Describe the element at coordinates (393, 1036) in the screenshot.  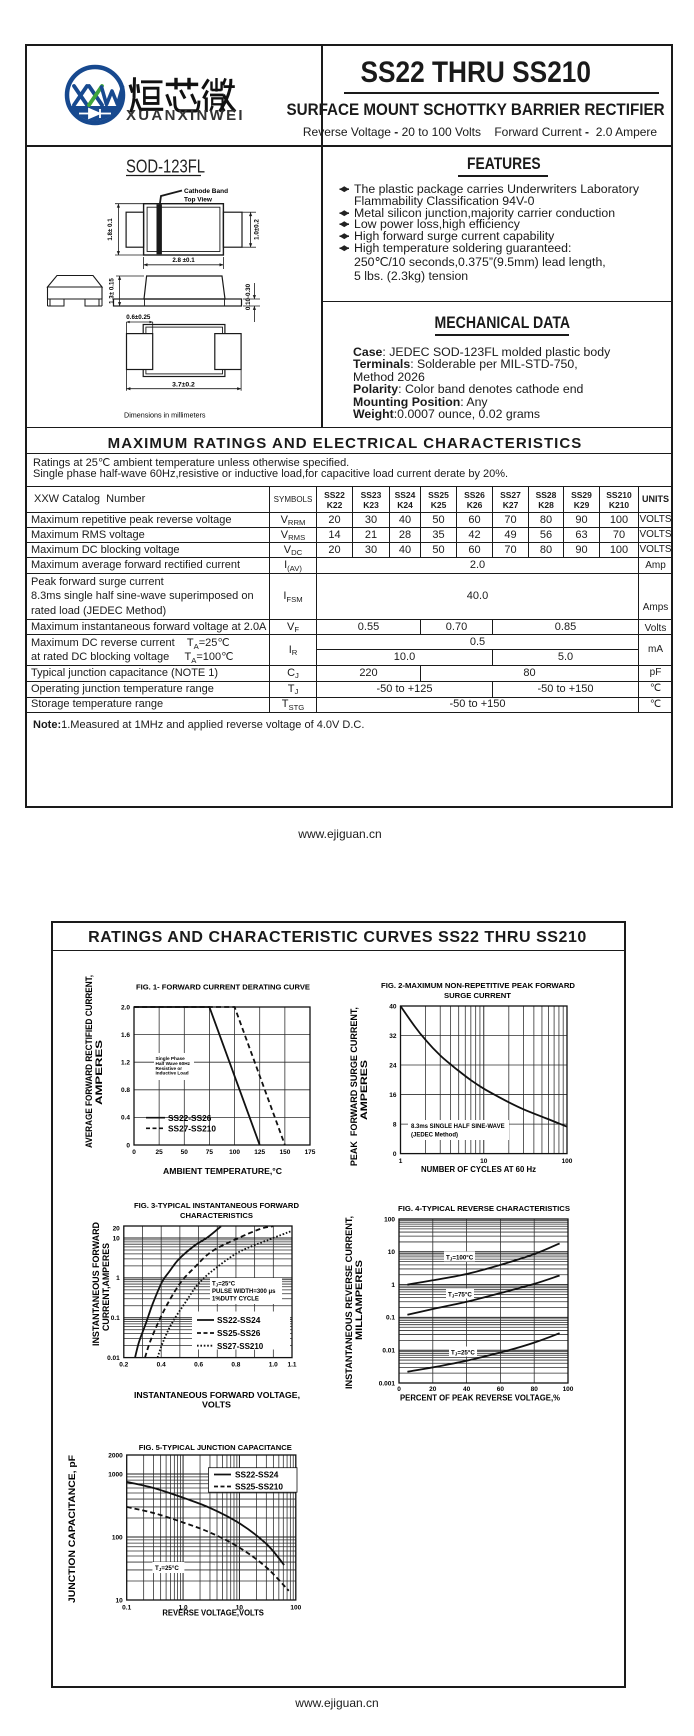
I see `svg-text: 32` at that location.